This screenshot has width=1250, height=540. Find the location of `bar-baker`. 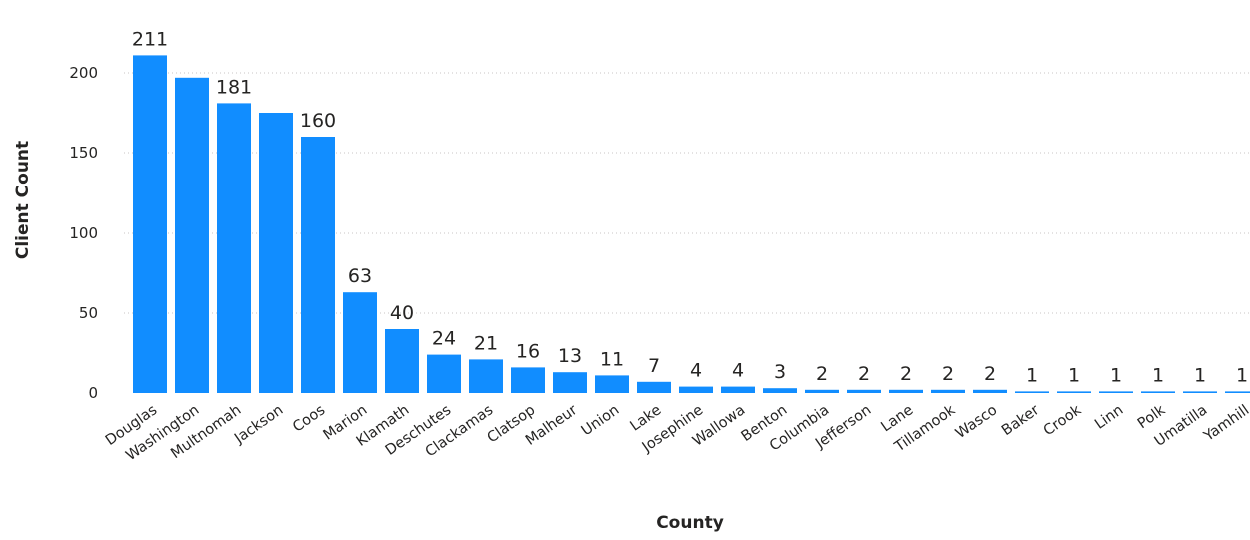

bar-baker is located at coordinates (1032, 392).